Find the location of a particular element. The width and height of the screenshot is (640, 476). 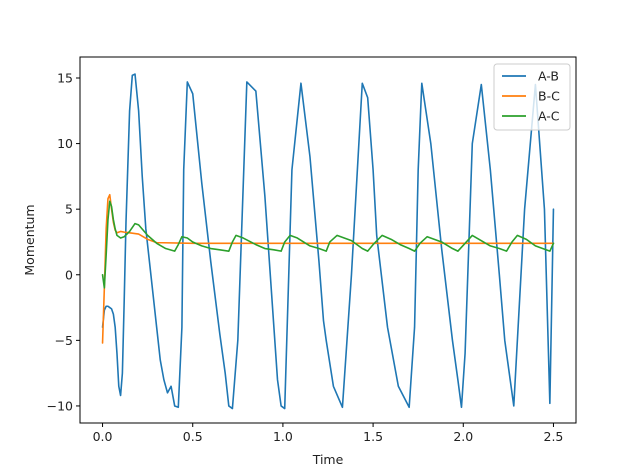

x-tick-label: 2.0 is located at coordinates (463, 436).